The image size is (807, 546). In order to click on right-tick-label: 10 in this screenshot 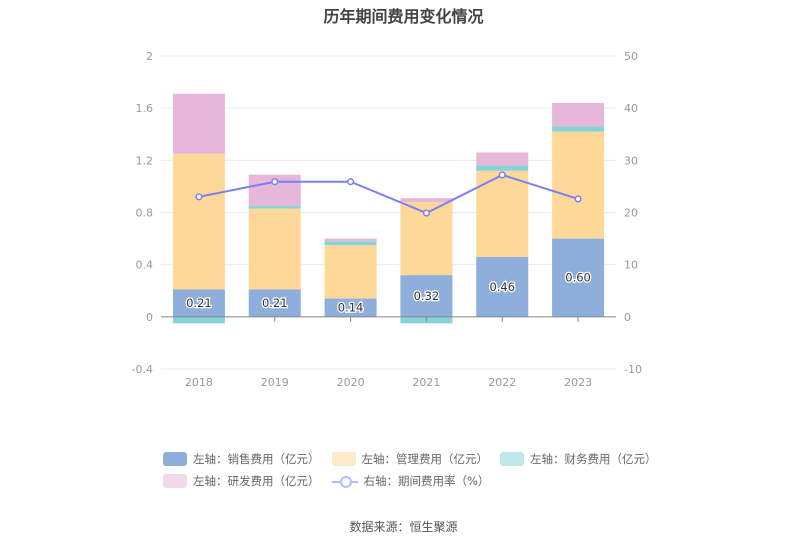, I will do `click(631, 265)`.